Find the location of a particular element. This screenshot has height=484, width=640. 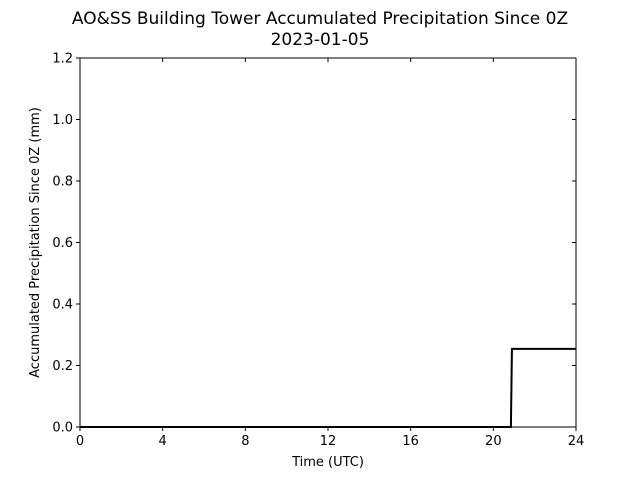

y-tick-label: 0.8 is located at coordinates (62, 182).